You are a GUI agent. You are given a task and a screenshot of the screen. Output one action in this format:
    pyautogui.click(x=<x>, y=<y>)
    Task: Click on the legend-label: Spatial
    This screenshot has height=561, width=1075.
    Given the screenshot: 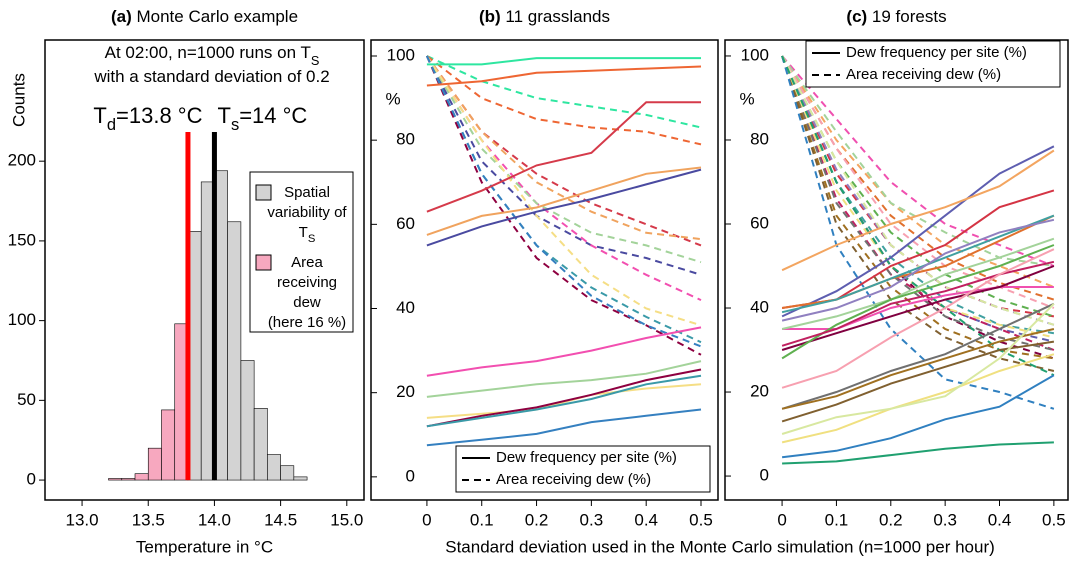 What is the action you would take?
    pyautogui.click(x=307, y=192)
    